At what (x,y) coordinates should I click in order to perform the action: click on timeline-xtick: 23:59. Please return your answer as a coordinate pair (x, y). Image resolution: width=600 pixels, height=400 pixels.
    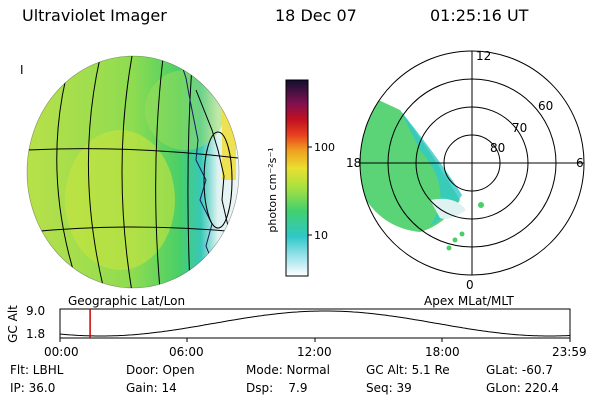
    Looking at the image, I should click on (569, 352).